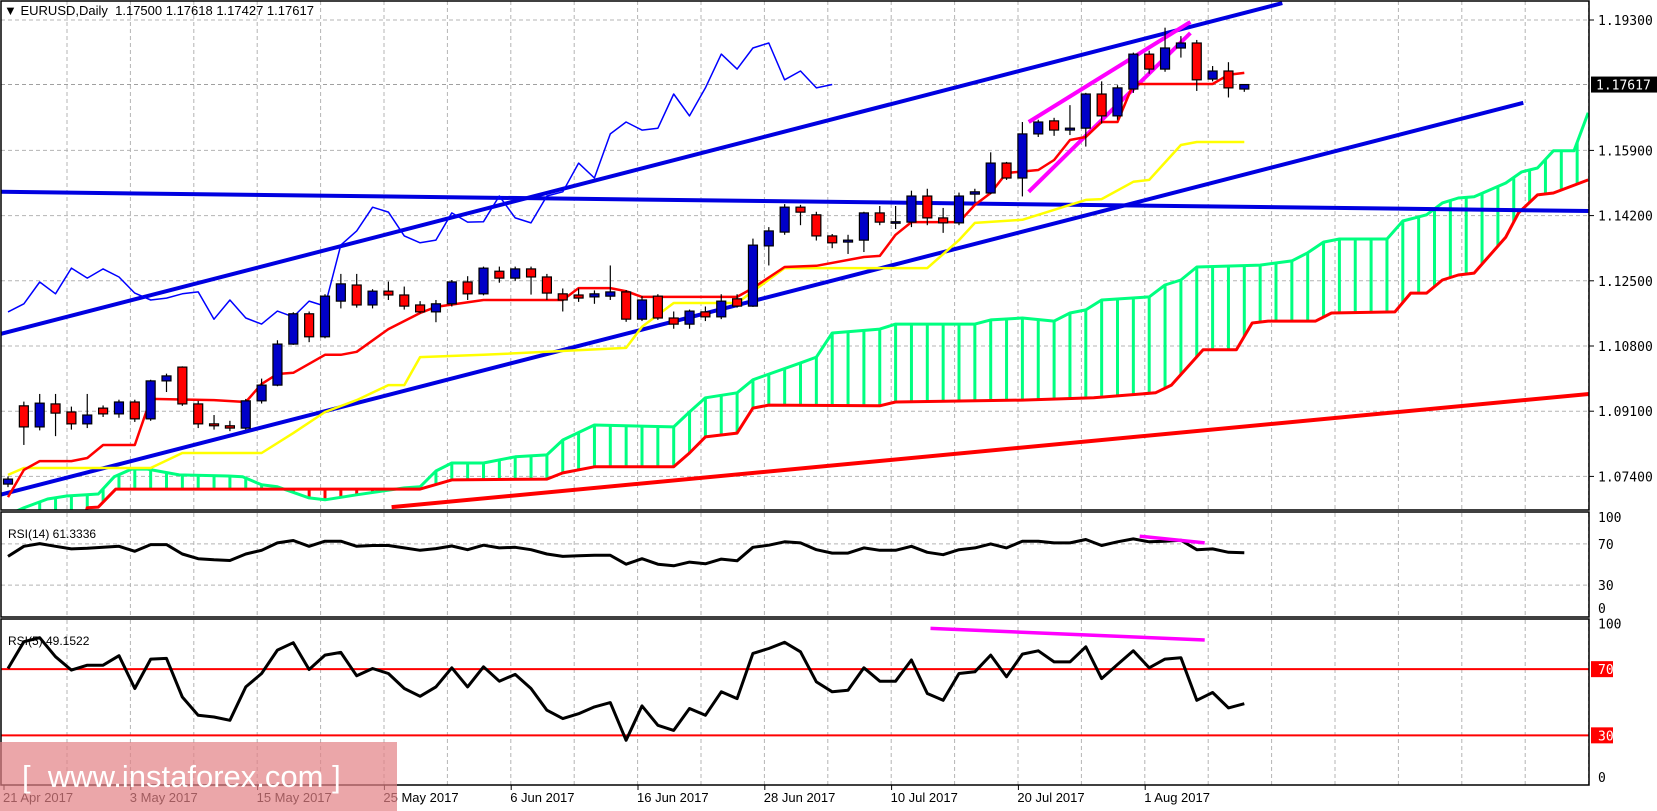 The height and width of the screenshot is (811, 1657). What do you see at coordinates (1602, 778) in the screenshot?
I see `rsi5-tick-label: 0` at bounding box center [1602, 778].